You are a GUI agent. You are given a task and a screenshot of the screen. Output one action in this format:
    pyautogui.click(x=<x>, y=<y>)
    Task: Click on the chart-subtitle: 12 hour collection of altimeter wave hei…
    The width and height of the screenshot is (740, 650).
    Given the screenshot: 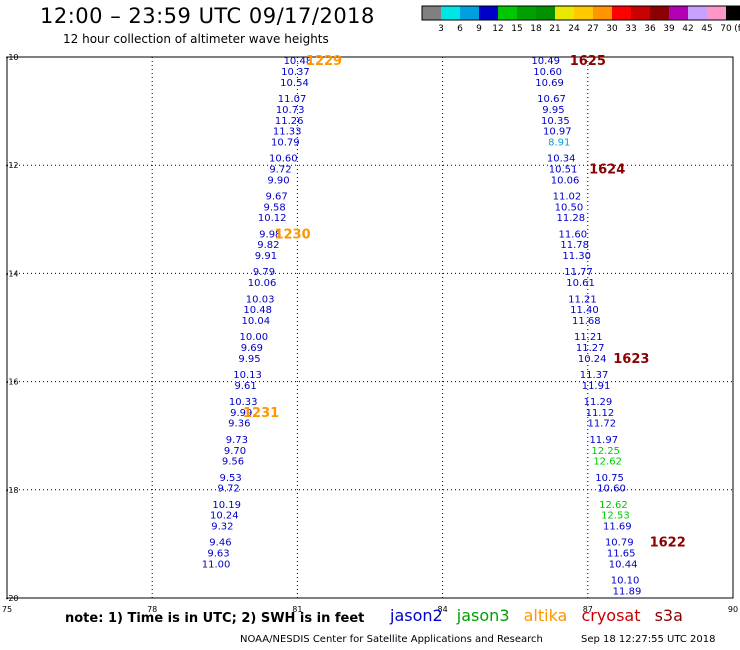 What is the action you would take?
    pyautogui.click(x=196, y=39)
    